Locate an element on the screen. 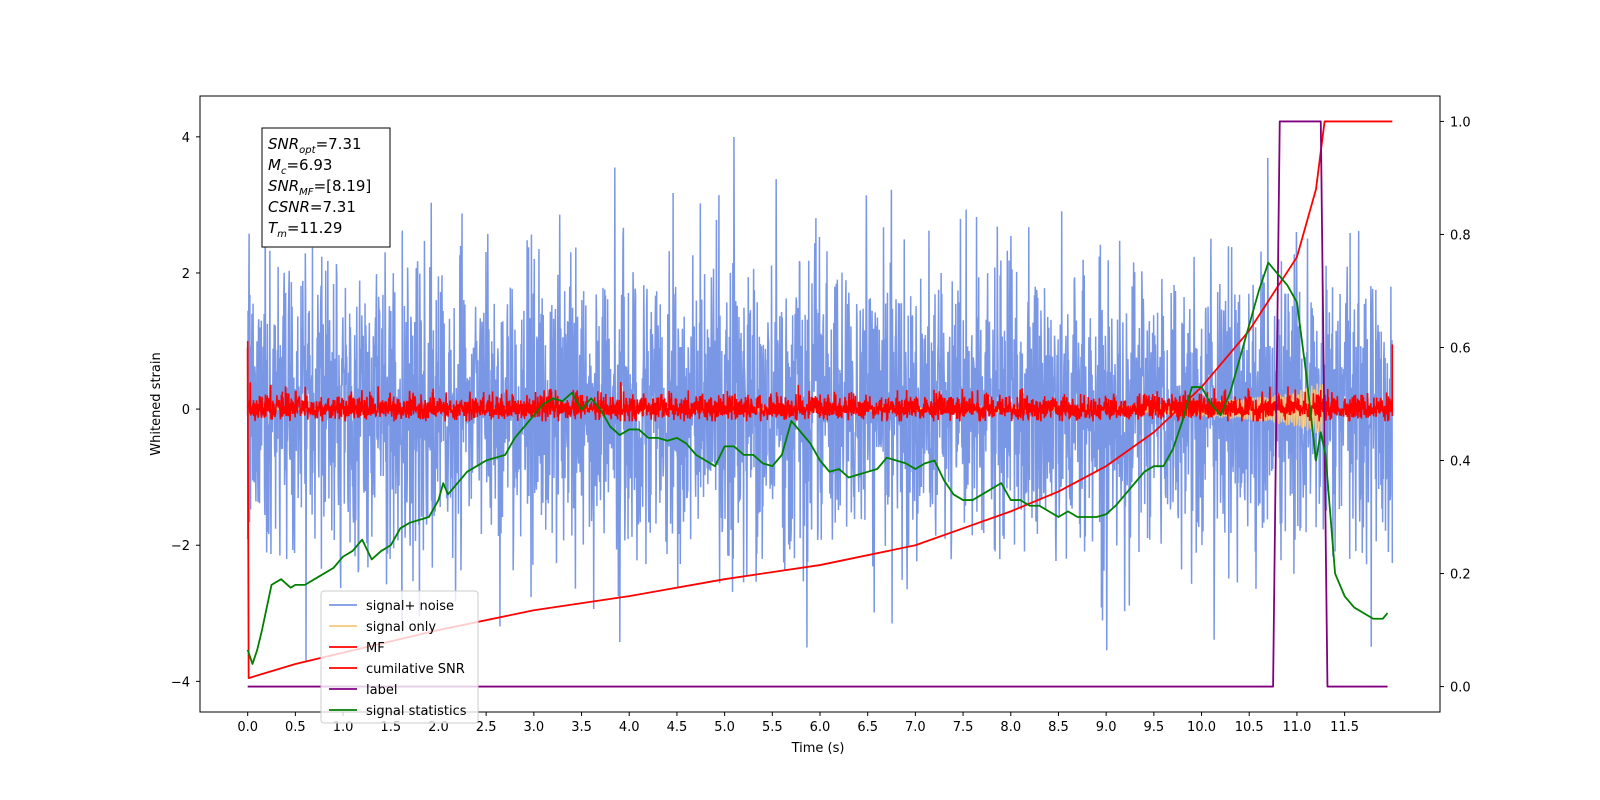 The image size is (1600, 800). x-tick-label: 1.0 is located at coordinates (343, 727).